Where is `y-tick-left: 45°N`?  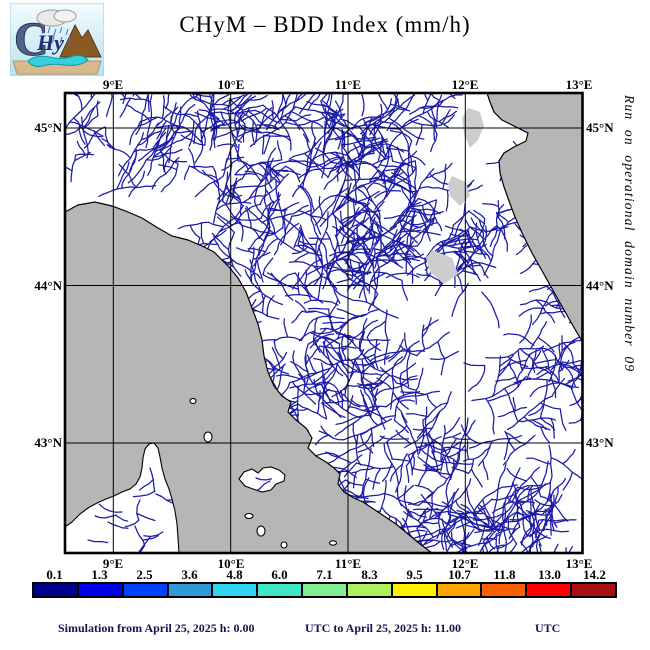 y-tick-left: 45°N is located at coordinates (48, 127).